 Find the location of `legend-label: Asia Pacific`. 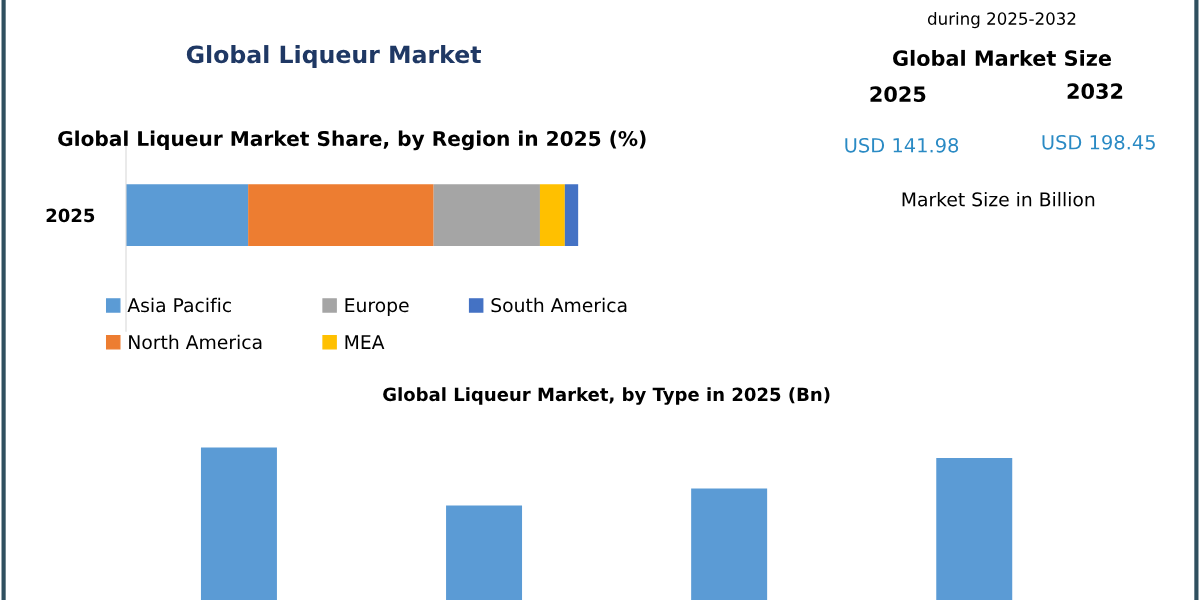

legend-label: Asia Pacific is located at coordinates (179, 305).